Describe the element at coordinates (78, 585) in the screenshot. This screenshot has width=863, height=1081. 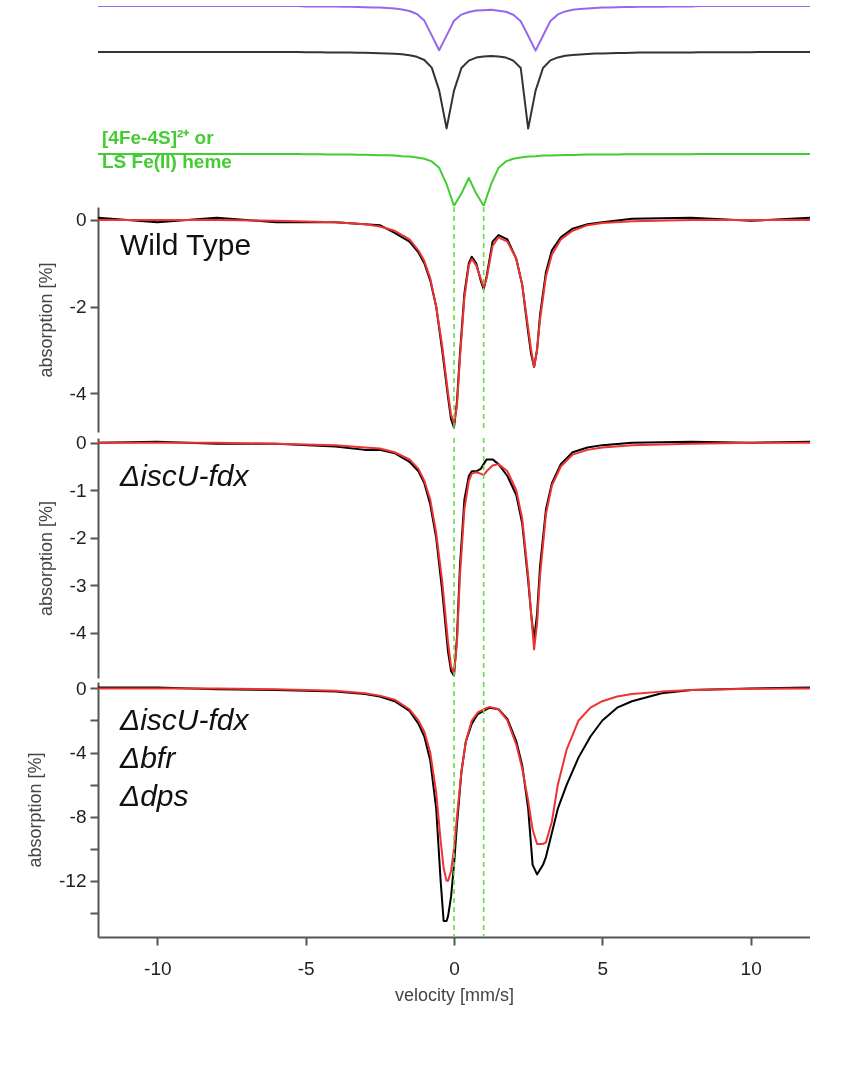
I see `y-tick-label: -3` at that location.